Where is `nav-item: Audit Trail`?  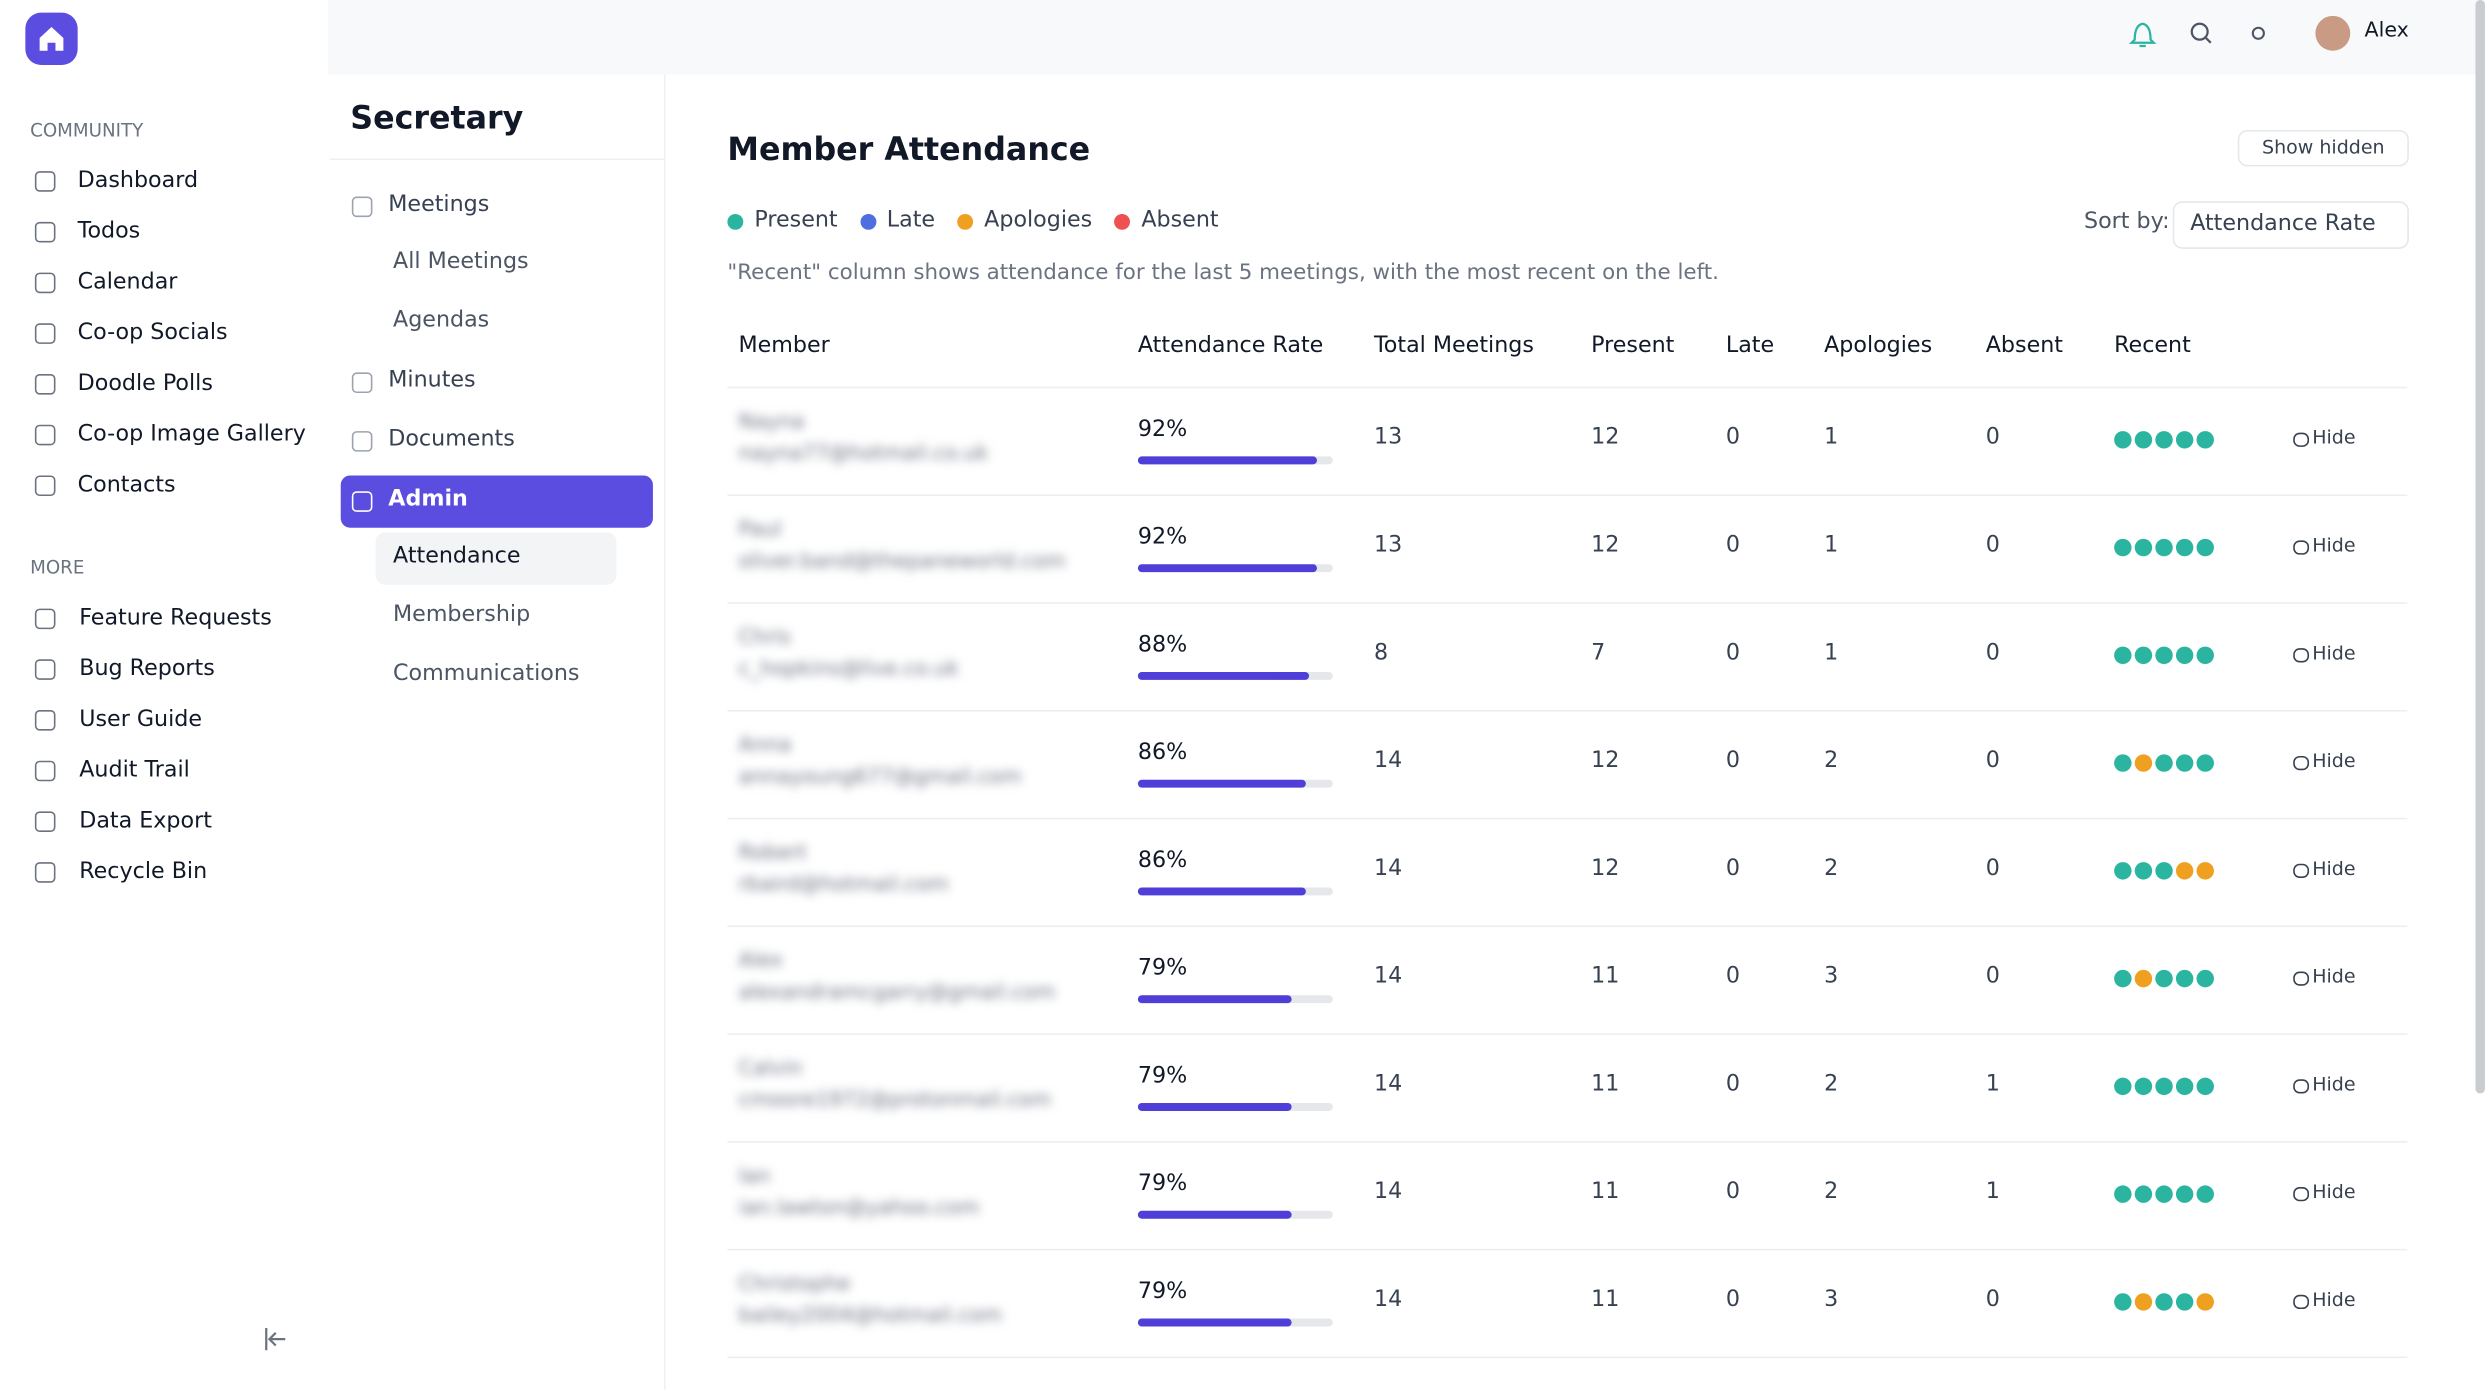
nav-item: Audit Trail is located at coordinates (134, 770).